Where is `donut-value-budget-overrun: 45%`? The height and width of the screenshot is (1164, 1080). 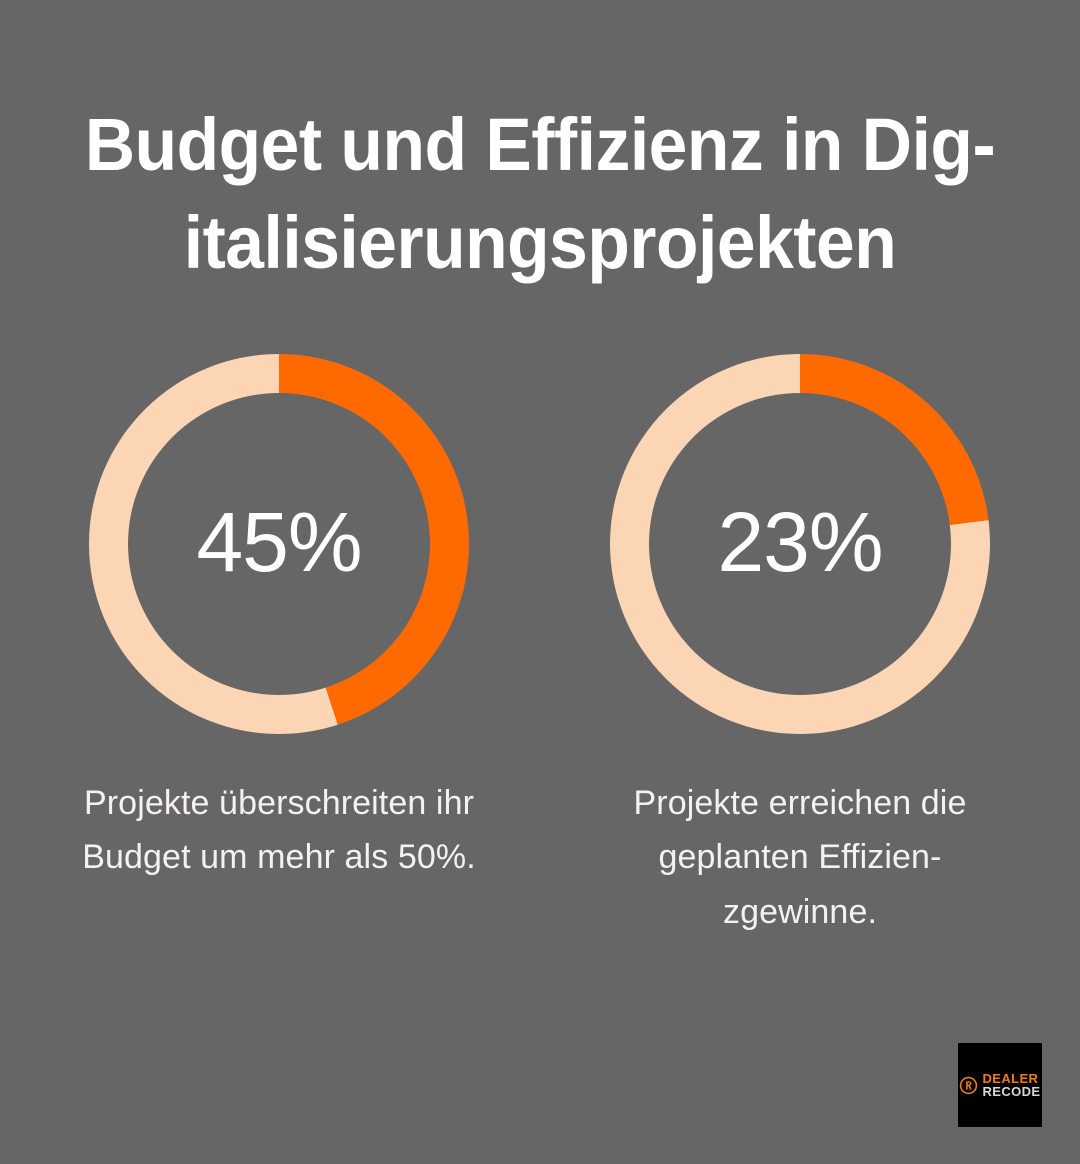 donut-value-budget-overrun: 45% is located at coordinates (279, 542).